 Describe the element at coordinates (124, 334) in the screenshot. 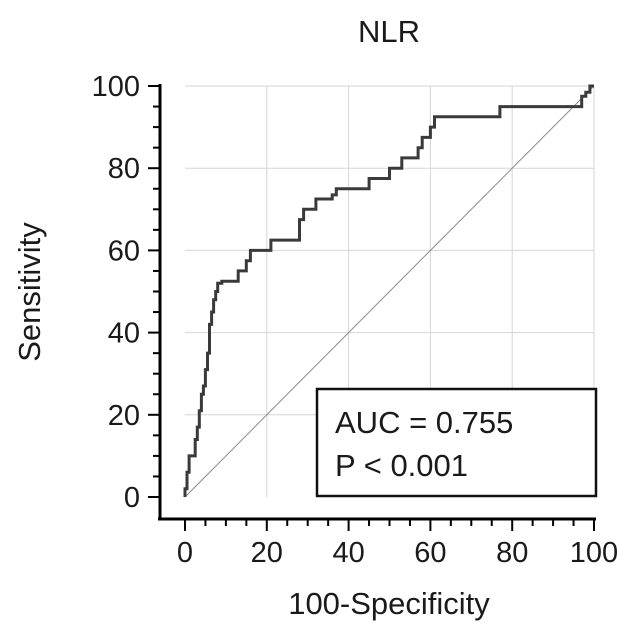

I see `y-tick-label: 40` at that location.